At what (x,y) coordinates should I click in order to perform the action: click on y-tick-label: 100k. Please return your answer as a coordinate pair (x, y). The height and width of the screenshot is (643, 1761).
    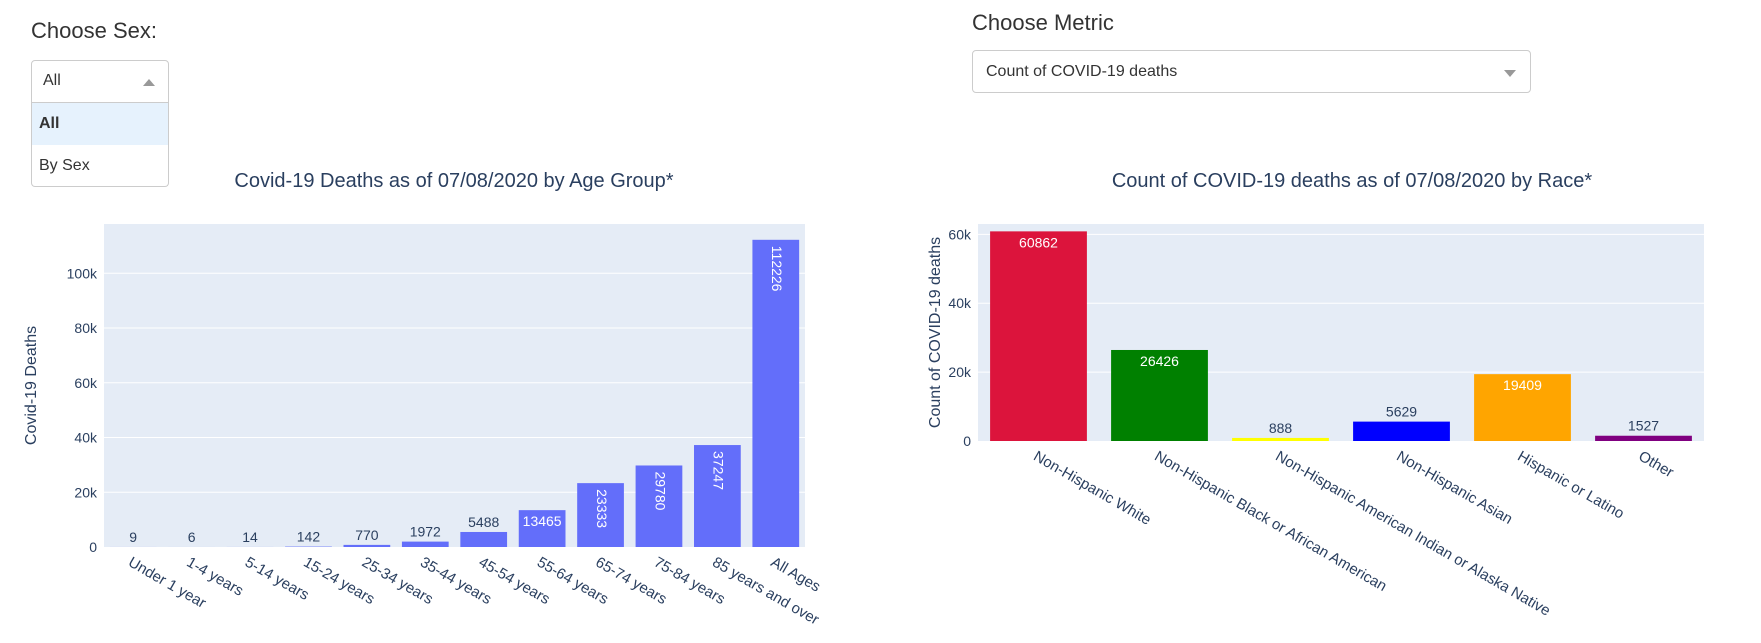
    Looking at the image, I should click on (82, 273).